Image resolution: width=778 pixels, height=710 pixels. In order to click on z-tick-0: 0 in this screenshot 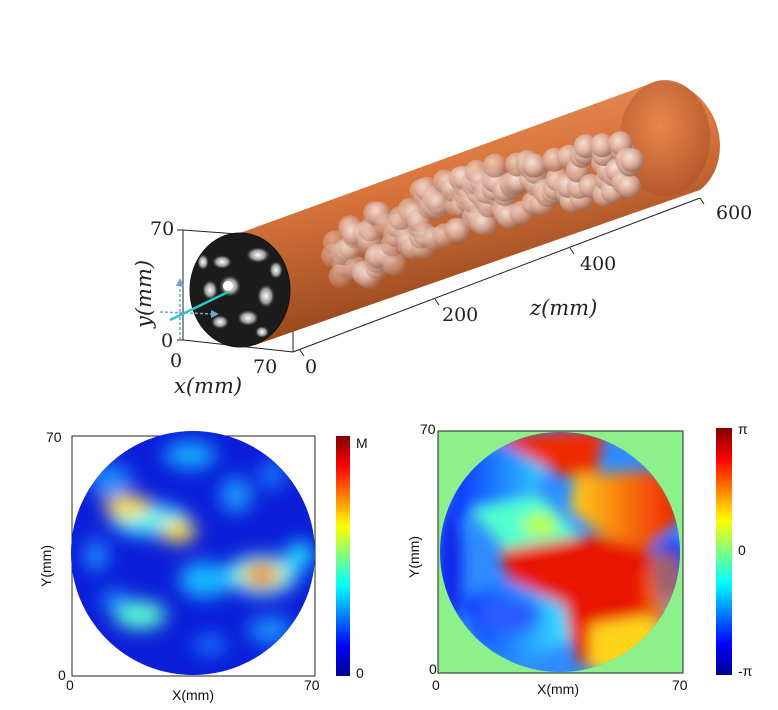, I will do `click(311, 367)`.